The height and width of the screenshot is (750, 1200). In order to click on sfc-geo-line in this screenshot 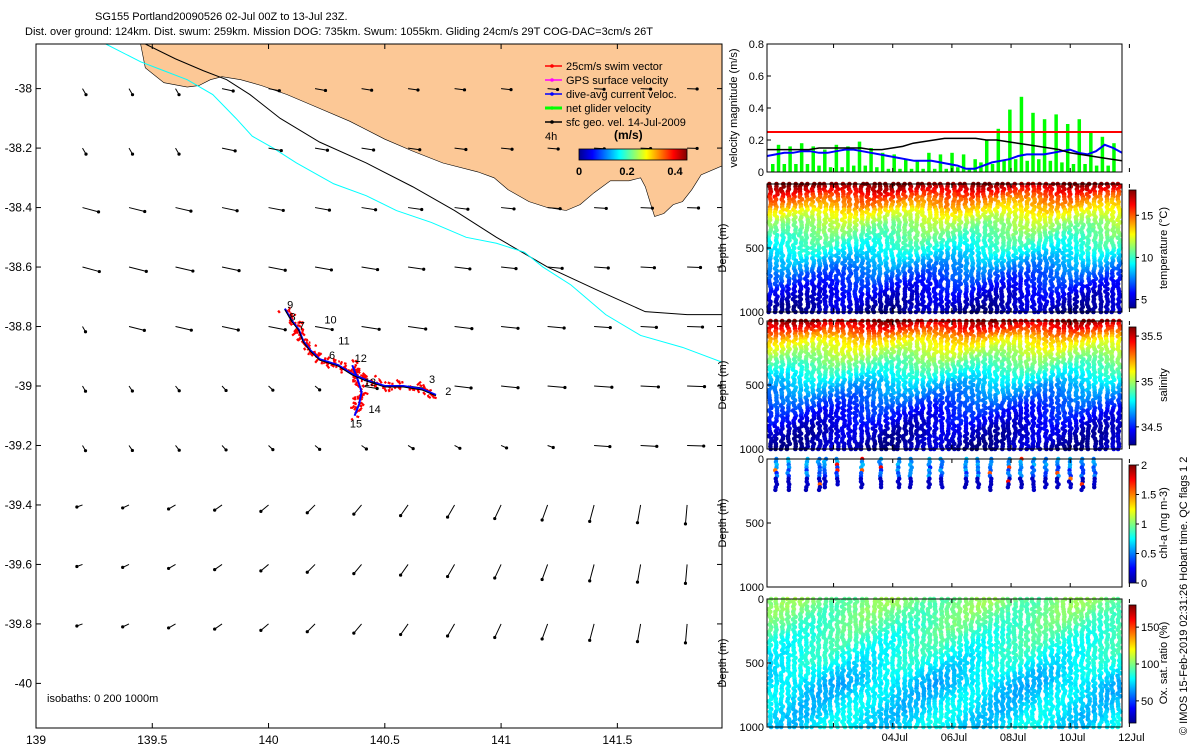, I will do `click(944, 149)`.